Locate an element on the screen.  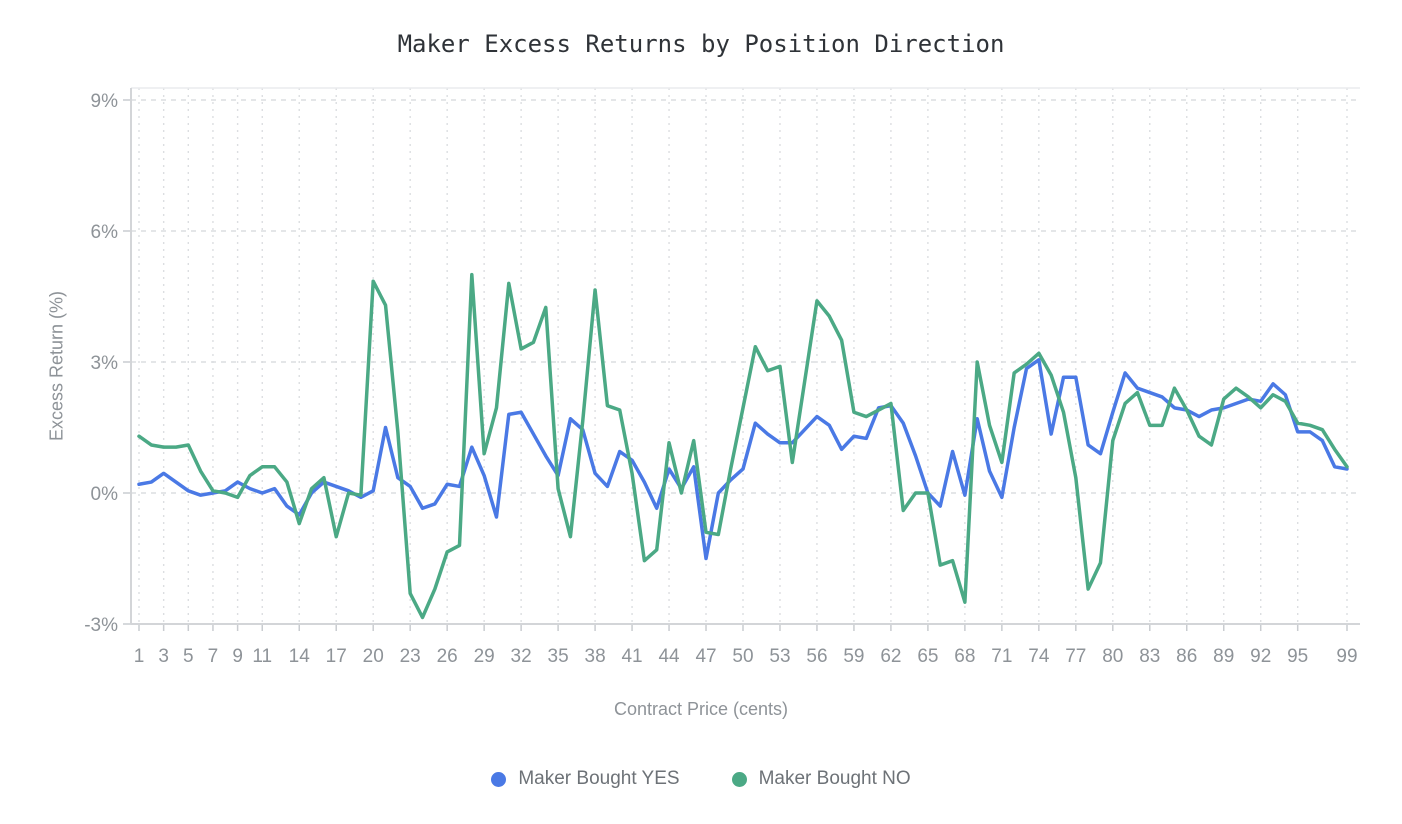
x-tick-label: 86 is located at coordinates (1186, 656).